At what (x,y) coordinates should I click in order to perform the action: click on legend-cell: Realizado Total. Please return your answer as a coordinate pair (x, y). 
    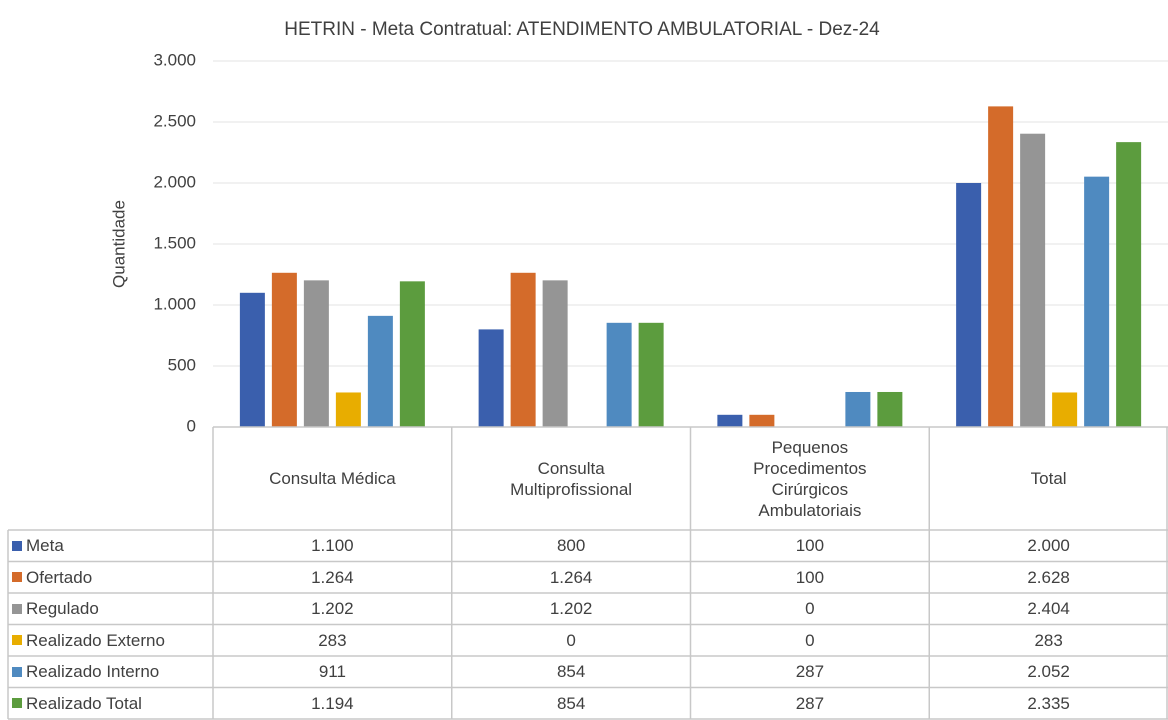
    Looking at the image, I should click on (110, 704).